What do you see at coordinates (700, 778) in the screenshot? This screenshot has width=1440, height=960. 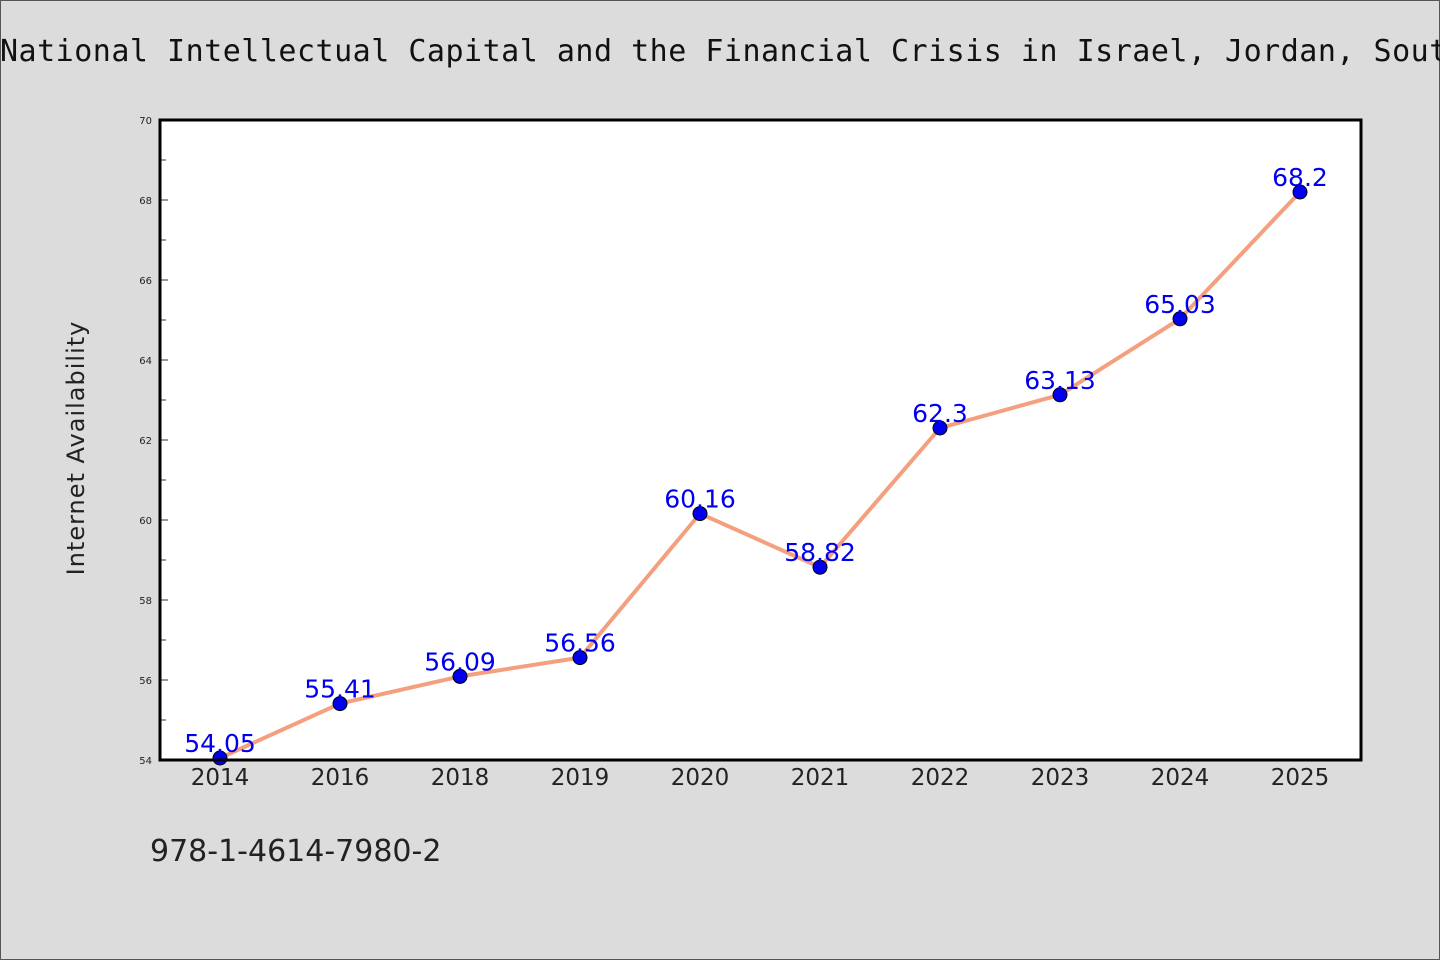 I see `x-tick-label: 2020` at bounding box center [700, 778].